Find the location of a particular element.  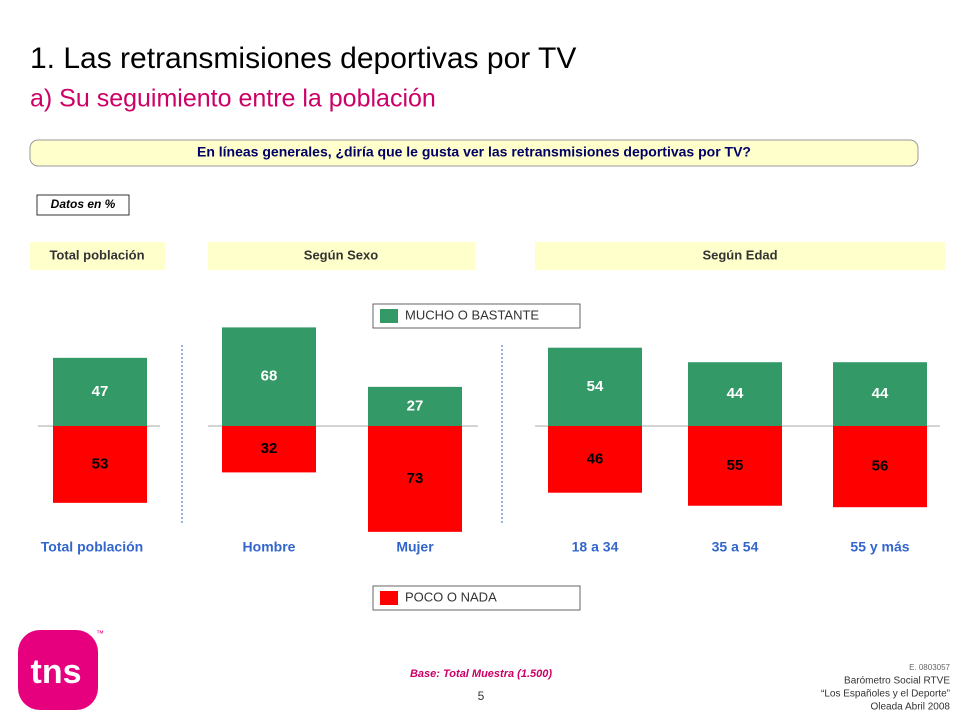

logo-shape is located at coordinates (58, 670).